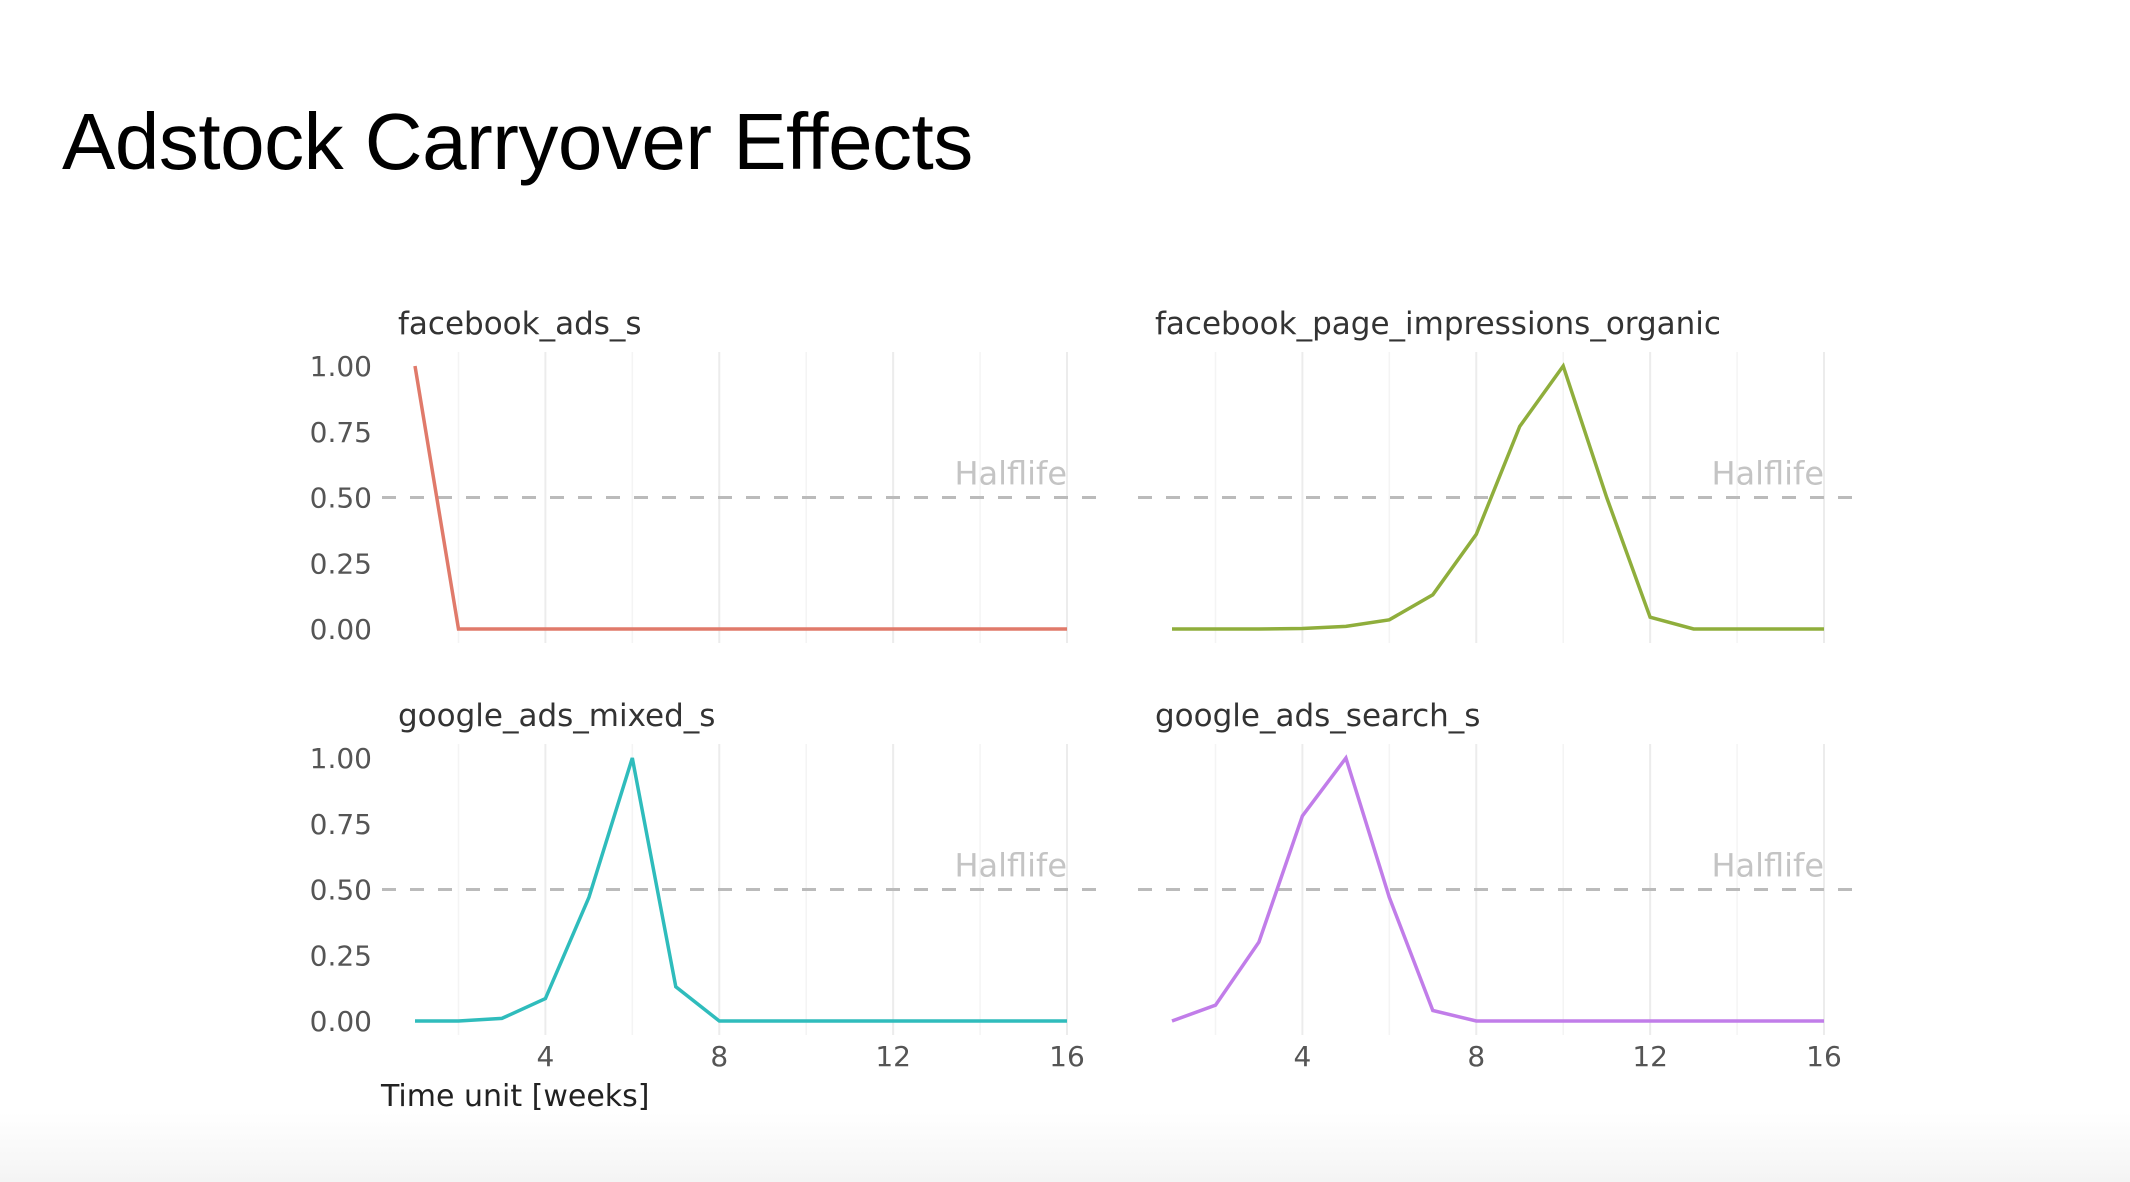 The image size is (2130, 1182). I want to click on slide-footer-band, so click(1065, 1147).